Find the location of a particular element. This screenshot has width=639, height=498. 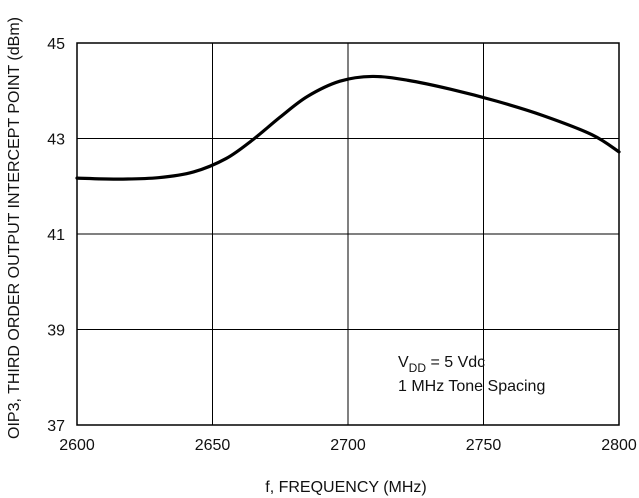

y-tick-label: 39 is located at coordinates (56, 331).